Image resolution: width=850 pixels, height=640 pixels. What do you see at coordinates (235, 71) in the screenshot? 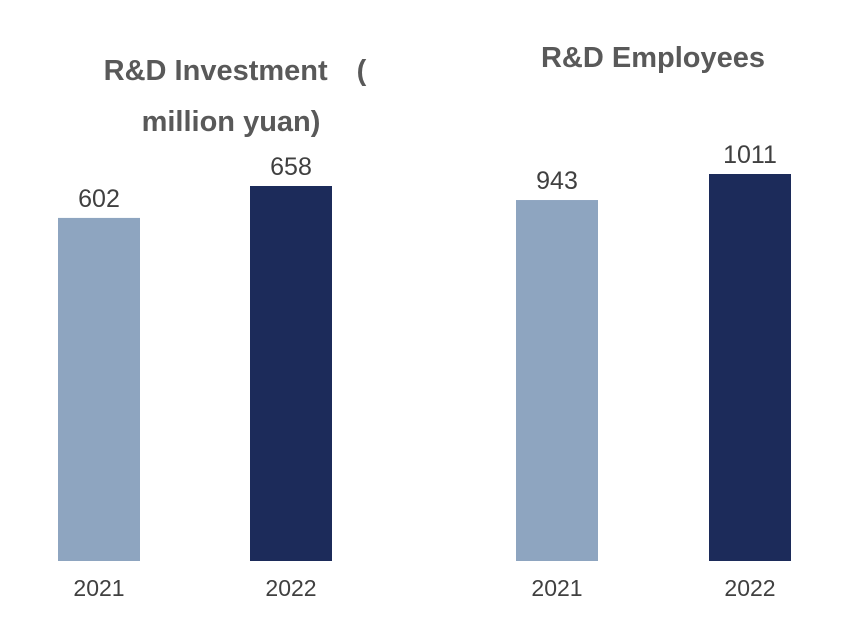
I see `chart-title-line-1: R&D Investment (` at bounding box center [235, 71].